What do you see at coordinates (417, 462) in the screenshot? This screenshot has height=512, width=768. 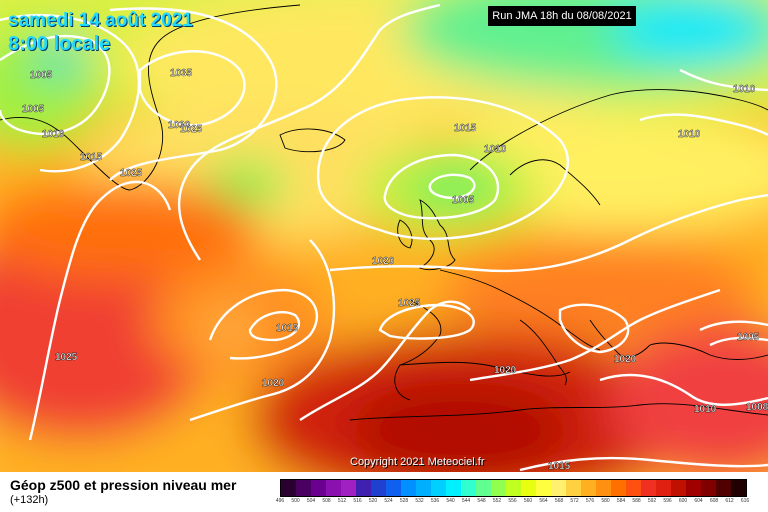 I see `copyright: Copyright 2021 Meteociel.fr` at bounding box center [417, 462].